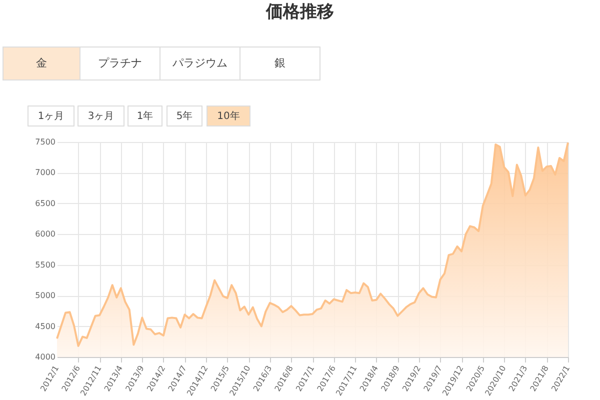 The height and width of the screenshot is (400, 600). Describe the element at coordinates (45, 234) in the screenshot. I see `y-tick-label: 6000` at that location.